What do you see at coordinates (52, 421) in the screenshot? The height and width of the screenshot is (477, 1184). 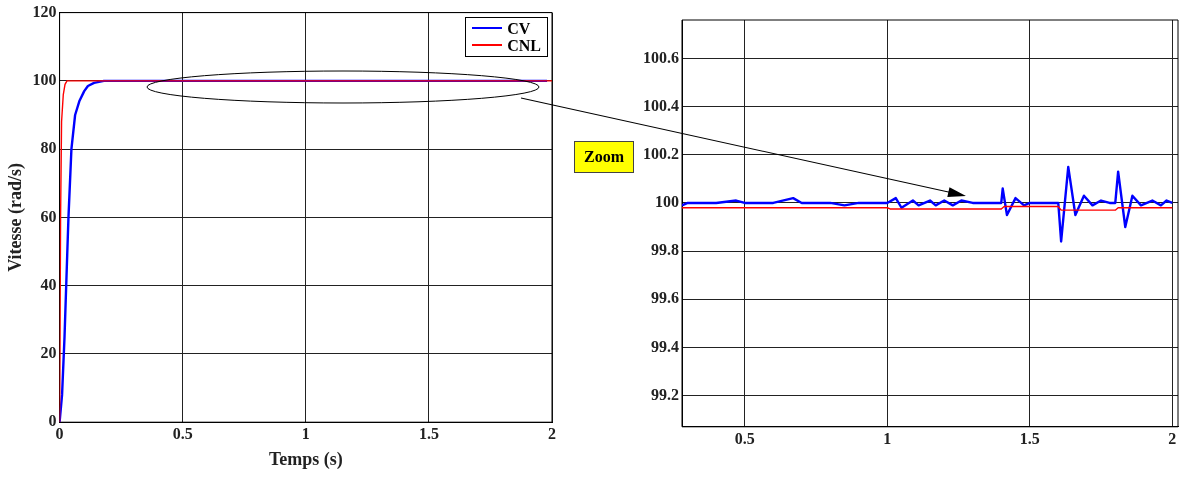 I see `y-tick-label: 0` at bounding box center [52, 421].